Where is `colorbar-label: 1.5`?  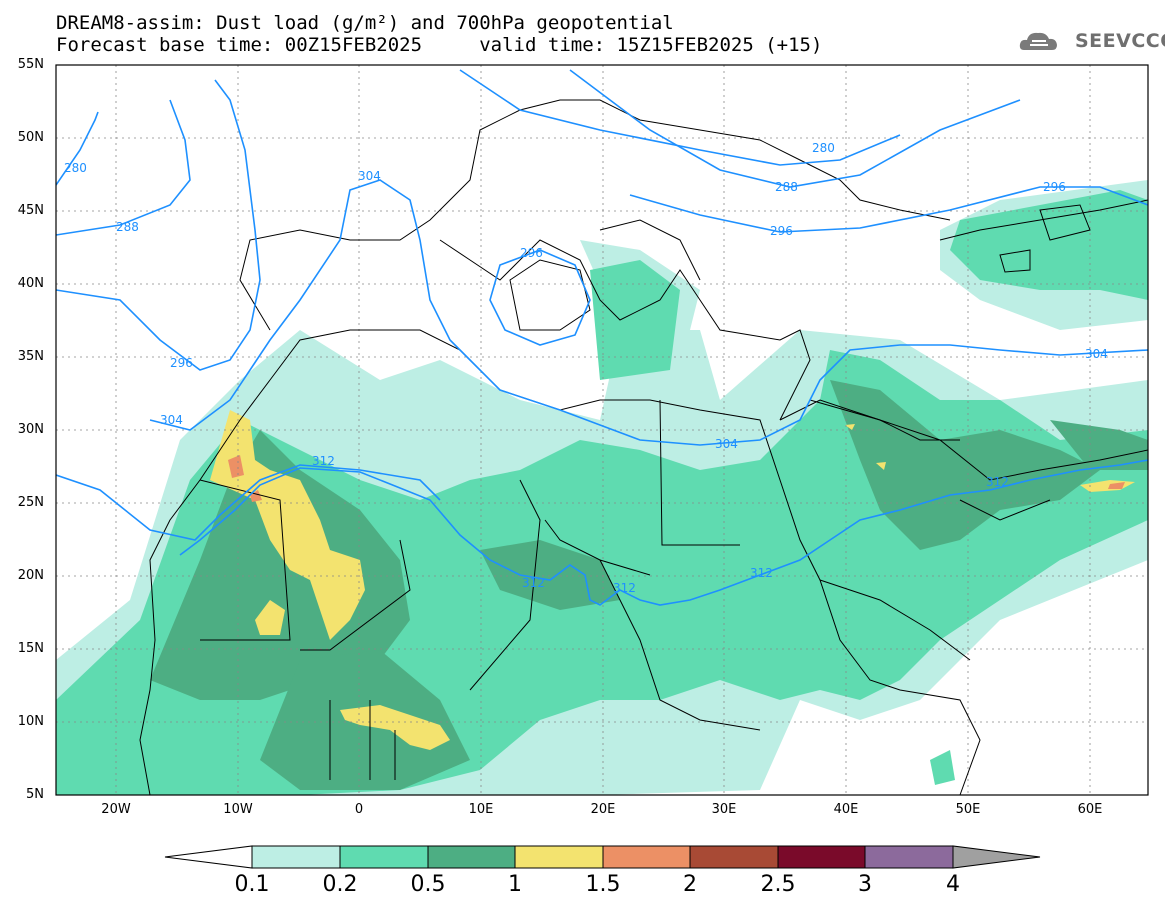 colorbar-label: 1.5 is located at coordinates (603, 884).